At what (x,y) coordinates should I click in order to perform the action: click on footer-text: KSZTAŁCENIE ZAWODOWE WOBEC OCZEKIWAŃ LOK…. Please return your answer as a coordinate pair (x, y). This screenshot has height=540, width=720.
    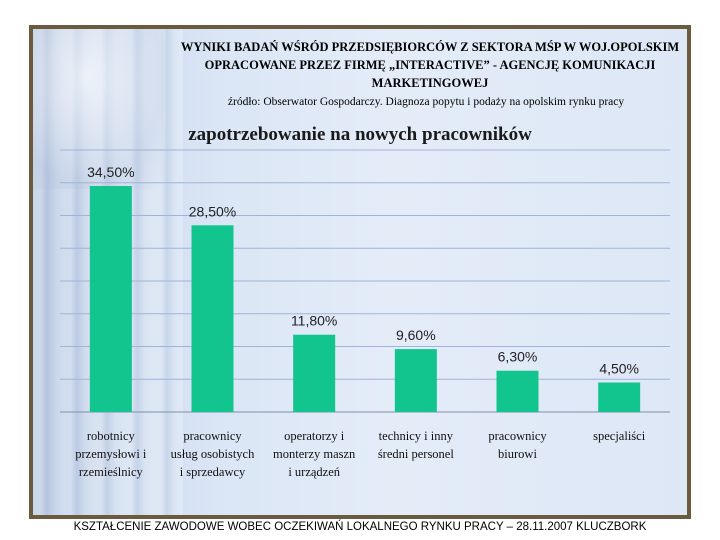
    Looking at the image, I should click on (360, 527).